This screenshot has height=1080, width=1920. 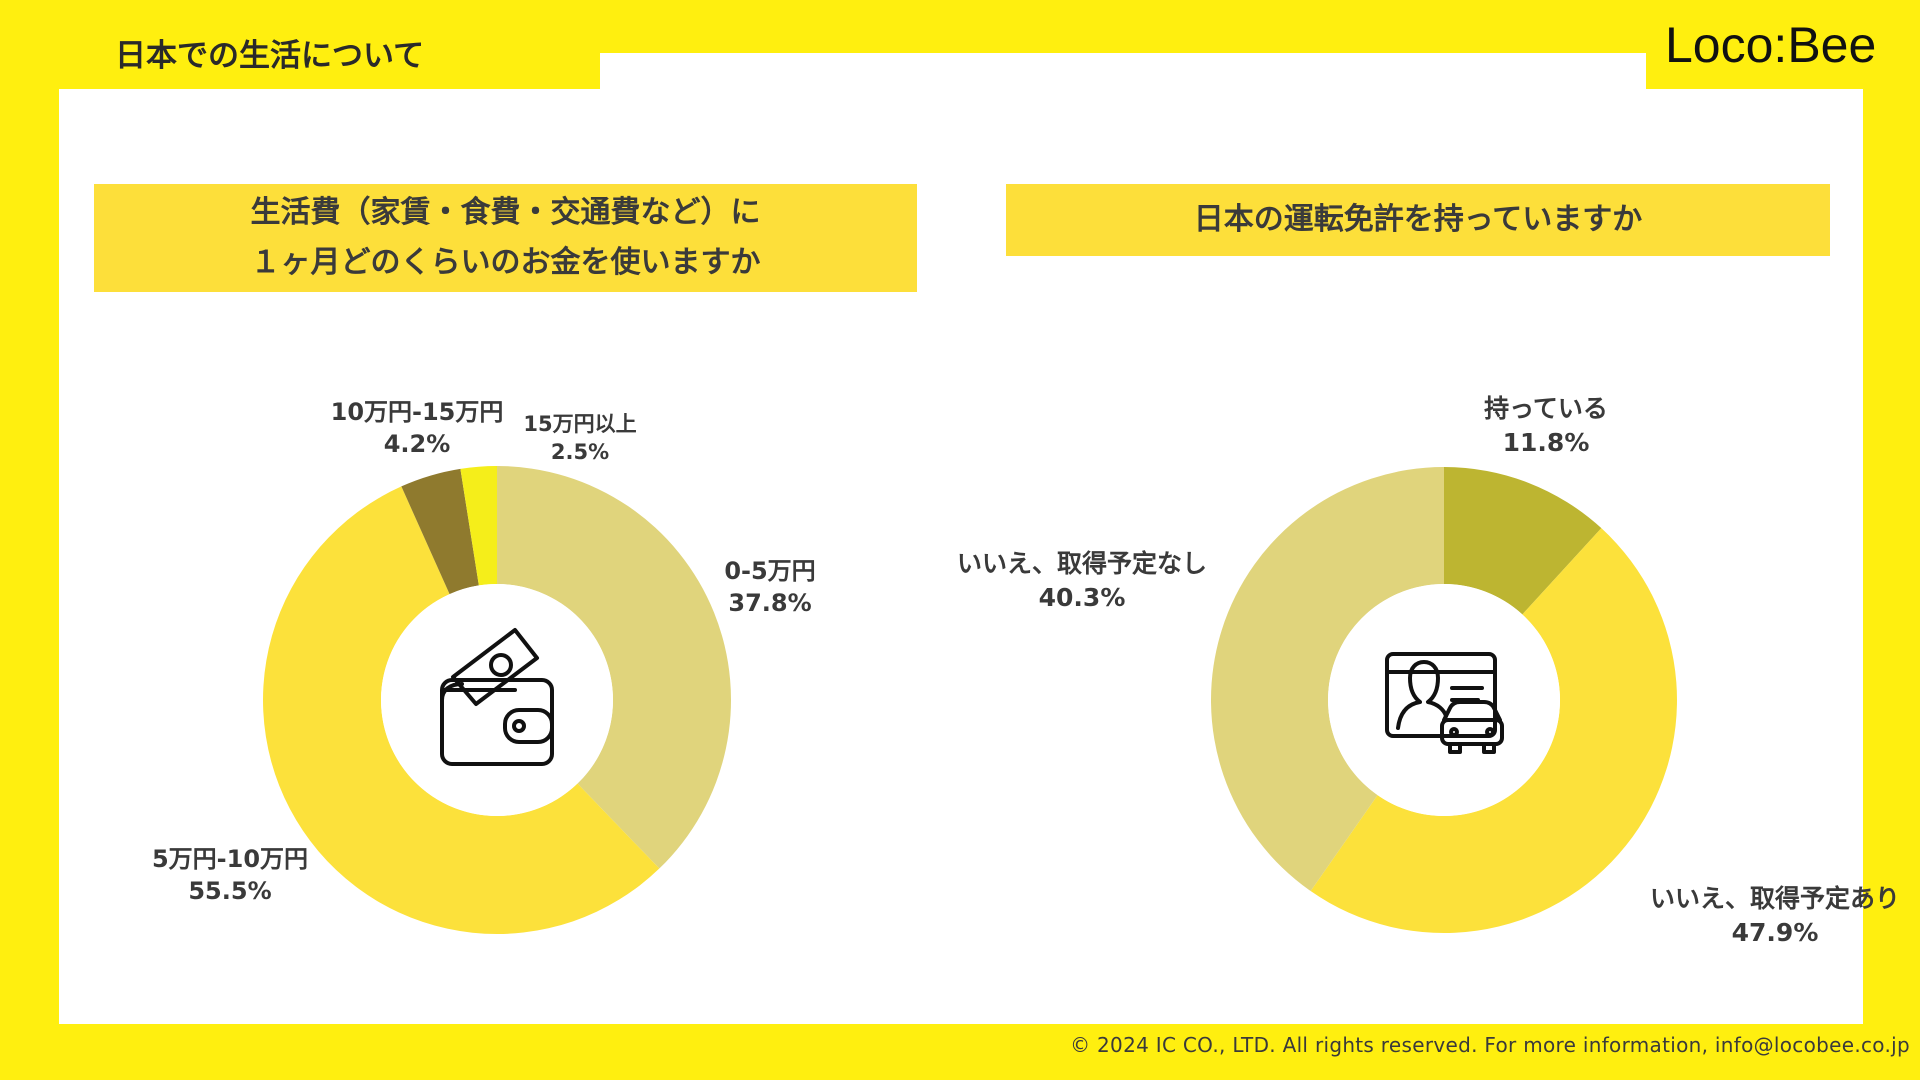 I want to click on panel-top-extension, so click(x=1123, y=73).